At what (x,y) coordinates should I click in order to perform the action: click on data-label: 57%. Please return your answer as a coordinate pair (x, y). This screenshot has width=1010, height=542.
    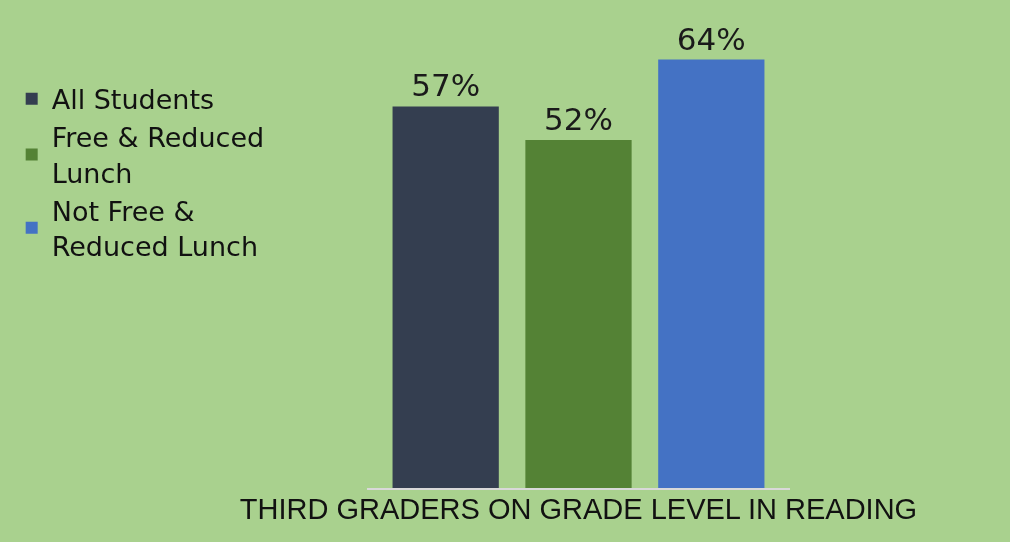
    Looking at the image, I should click on (446, 85).